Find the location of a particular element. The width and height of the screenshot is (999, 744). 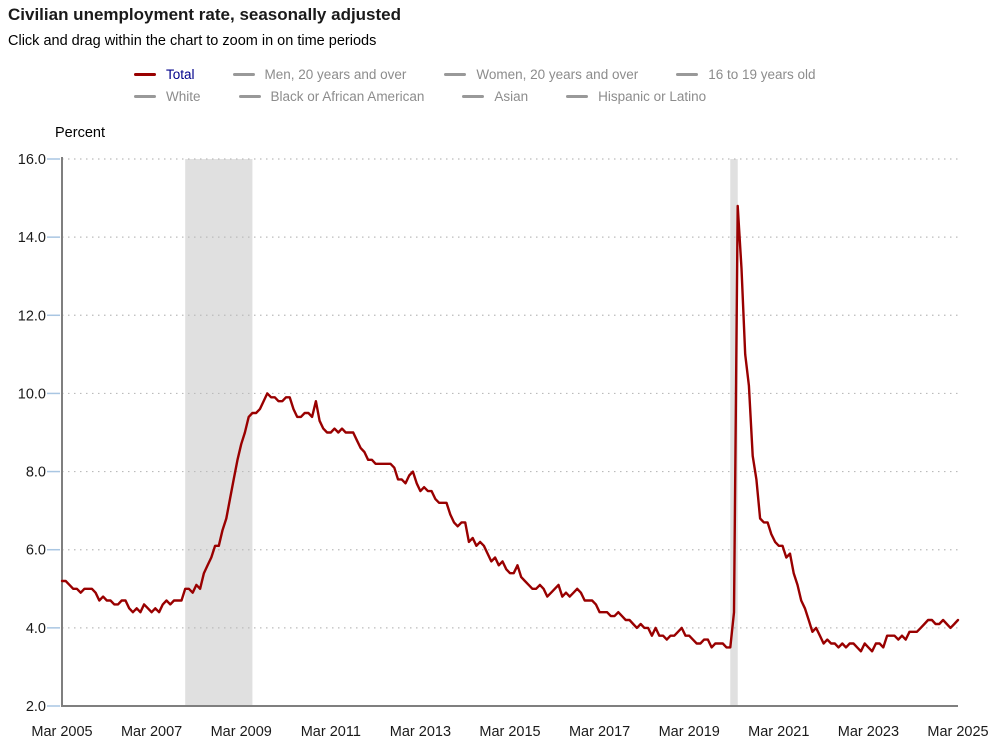

x-tick-label: Mar 2005 is located at coordinates (61, 732).